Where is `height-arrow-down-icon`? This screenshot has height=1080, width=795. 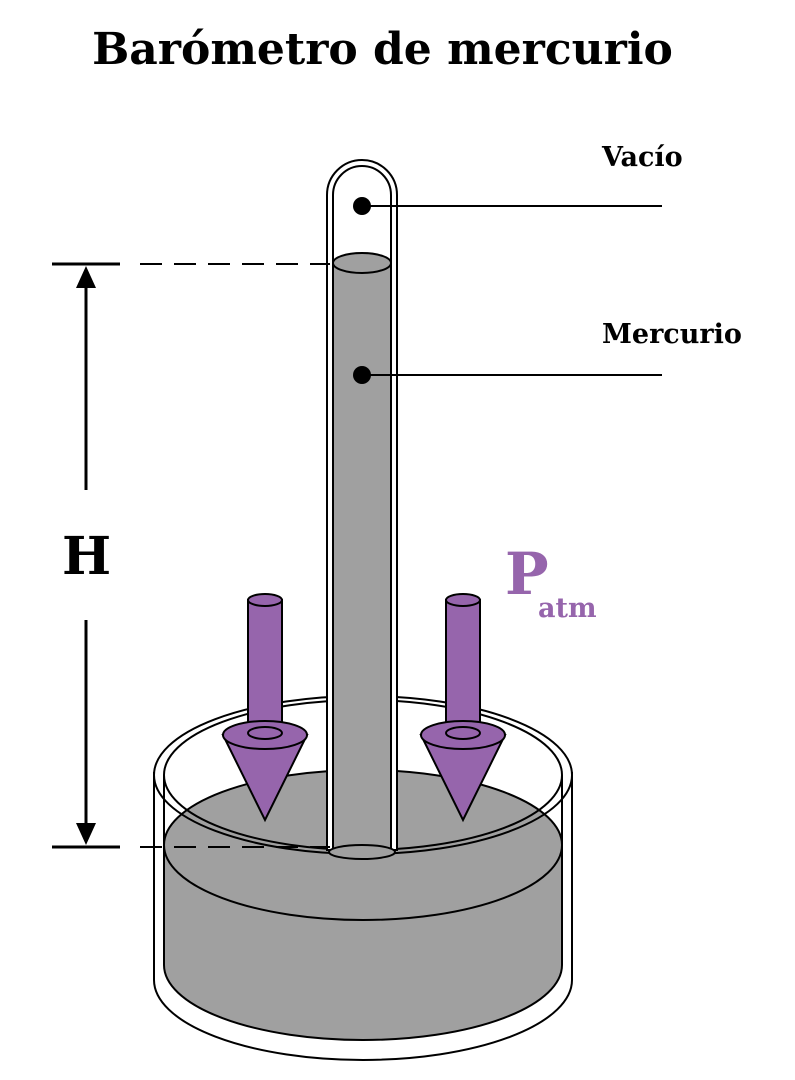
height-arrow-down-icon is located at coordinates (86, 834).